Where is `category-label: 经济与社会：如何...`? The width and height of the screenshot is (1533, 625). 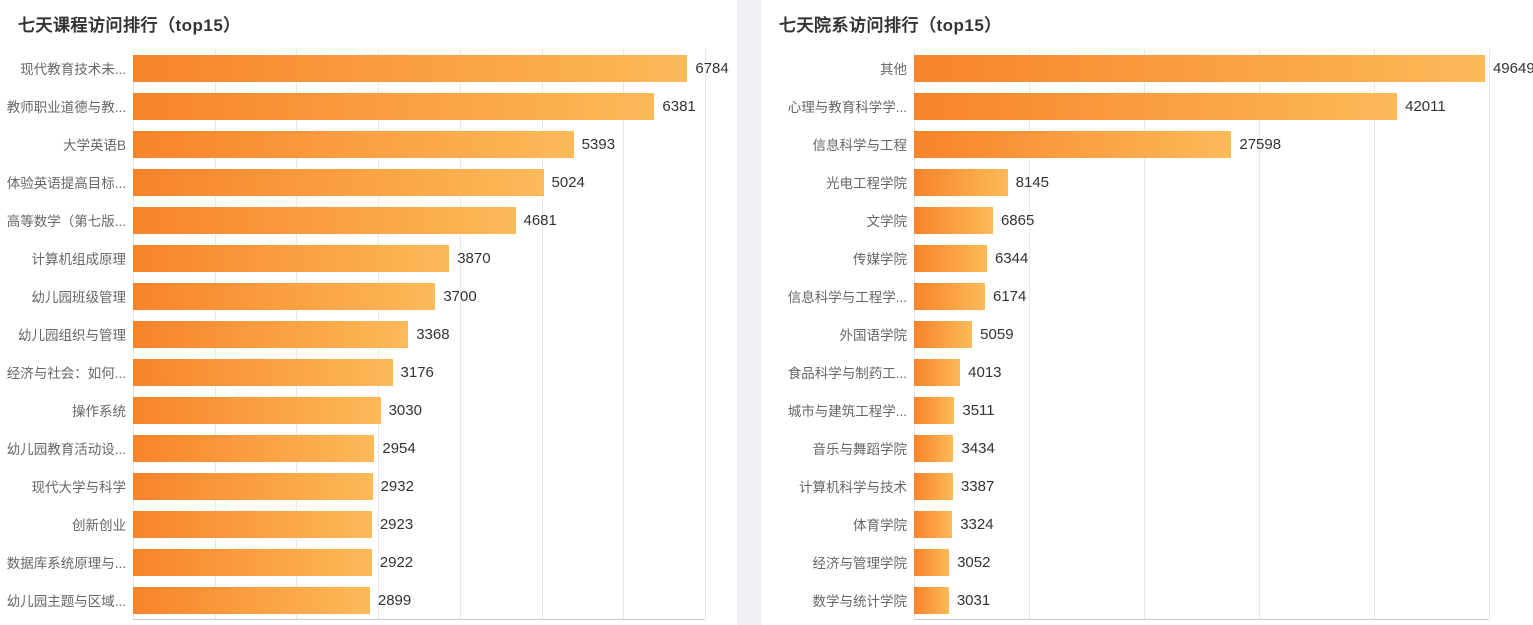 category-label: 经济与社会：如何... is located at coordinates (66, 373).